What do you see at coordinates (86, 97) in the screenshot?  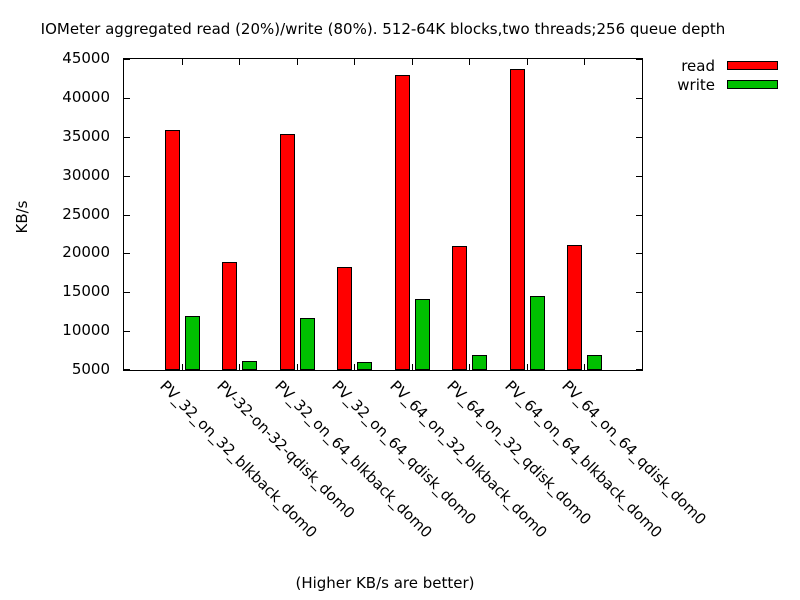 I see `y-tick-label: 40000` at bounding box center [86, 97].